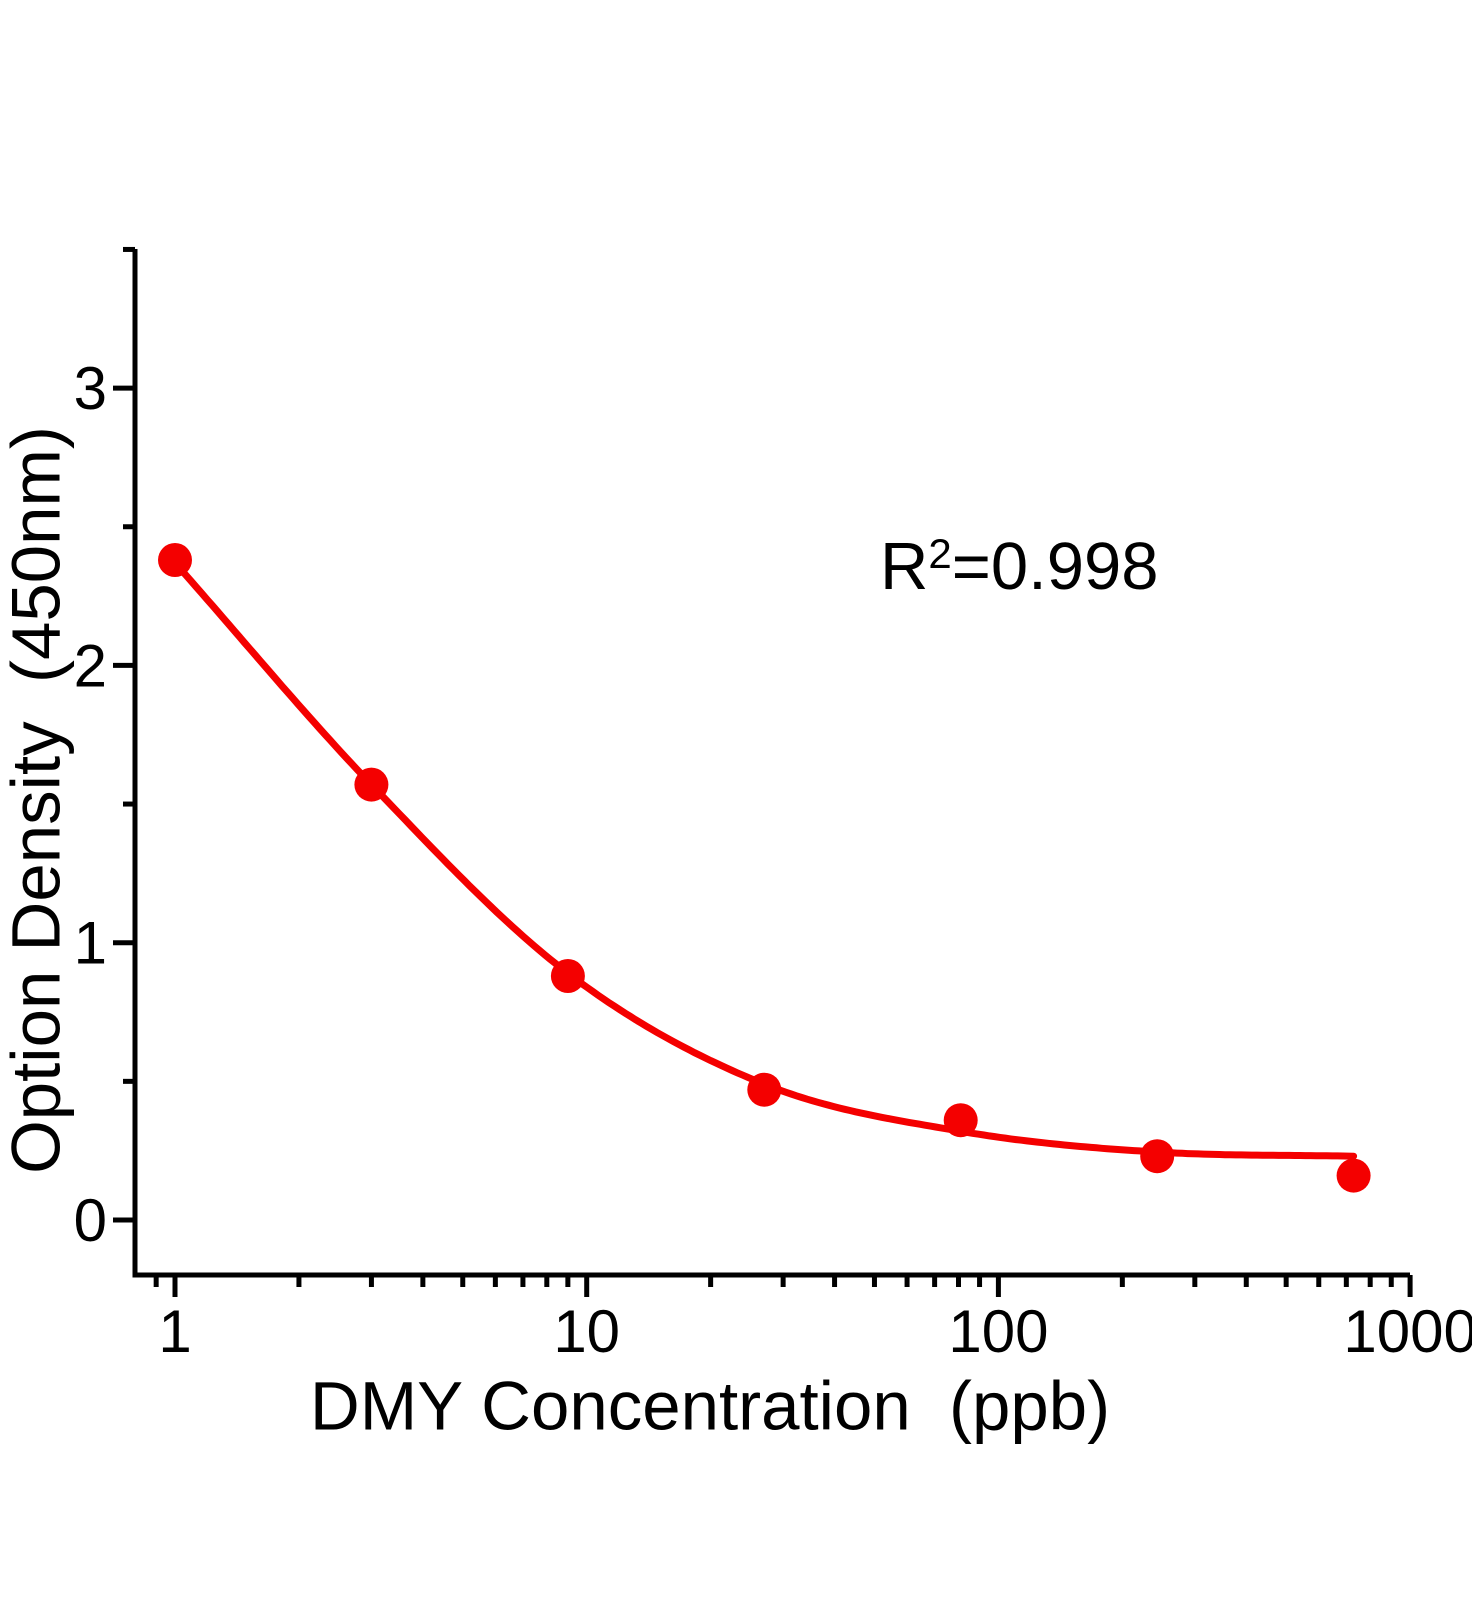  What do you see at coordinates (37, 800) in the screenshot?
I see `y-axis-title: Option Density (450nm)` at bounding box center [37, 800].